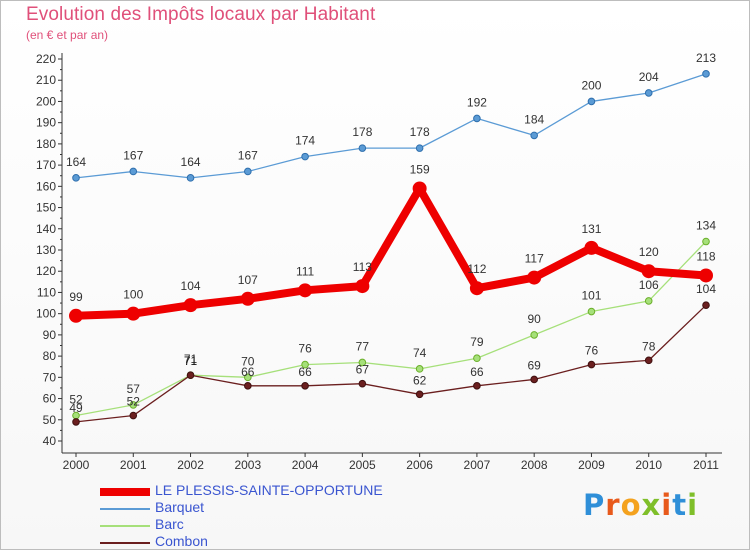 This screenshot has height=551, width=750. Describe the element at coordinates (191, 286) in the screenshot. I see `data-label-le-plessis-sainte-opportune: 104` at that location.